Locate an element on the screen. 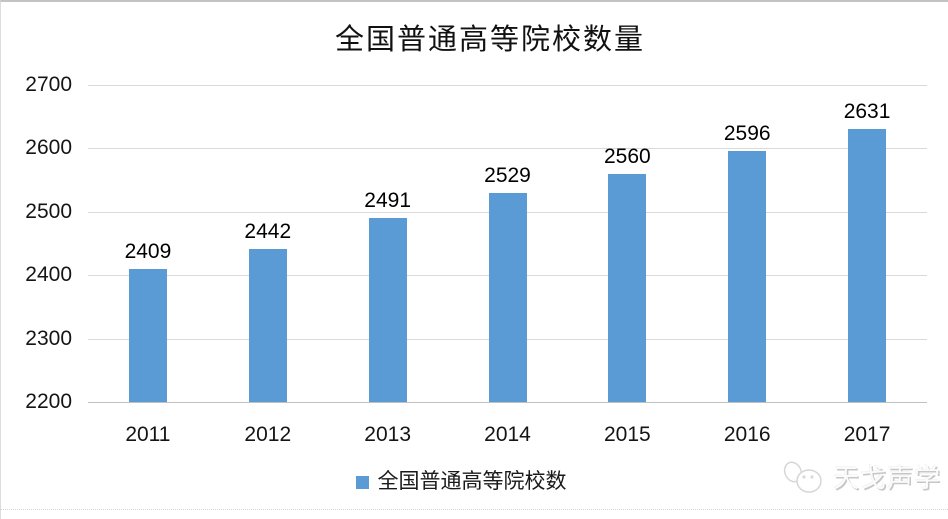 Image resolution: width=948 pixels, height=519 pixels. bar-value-label-2015: 2560 is located at coordinates (627, 156).